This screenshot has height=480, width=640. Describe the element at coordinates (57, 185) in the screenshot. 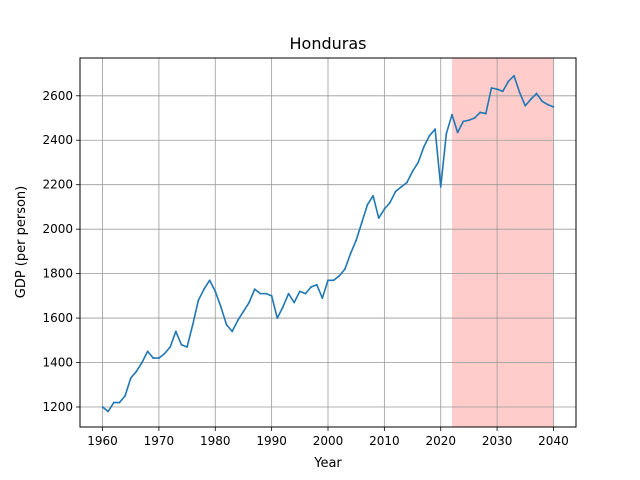

I see `y-tick-label: 2200` at that location.